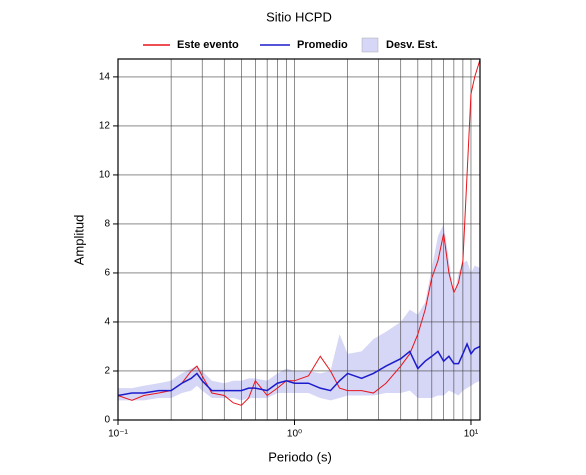 This screenshot has height=475, width=586. What do you see at coordinates (105, 175) in the screenshot?
I see `y-tick-label: 10` at bounding box center [105, 175].